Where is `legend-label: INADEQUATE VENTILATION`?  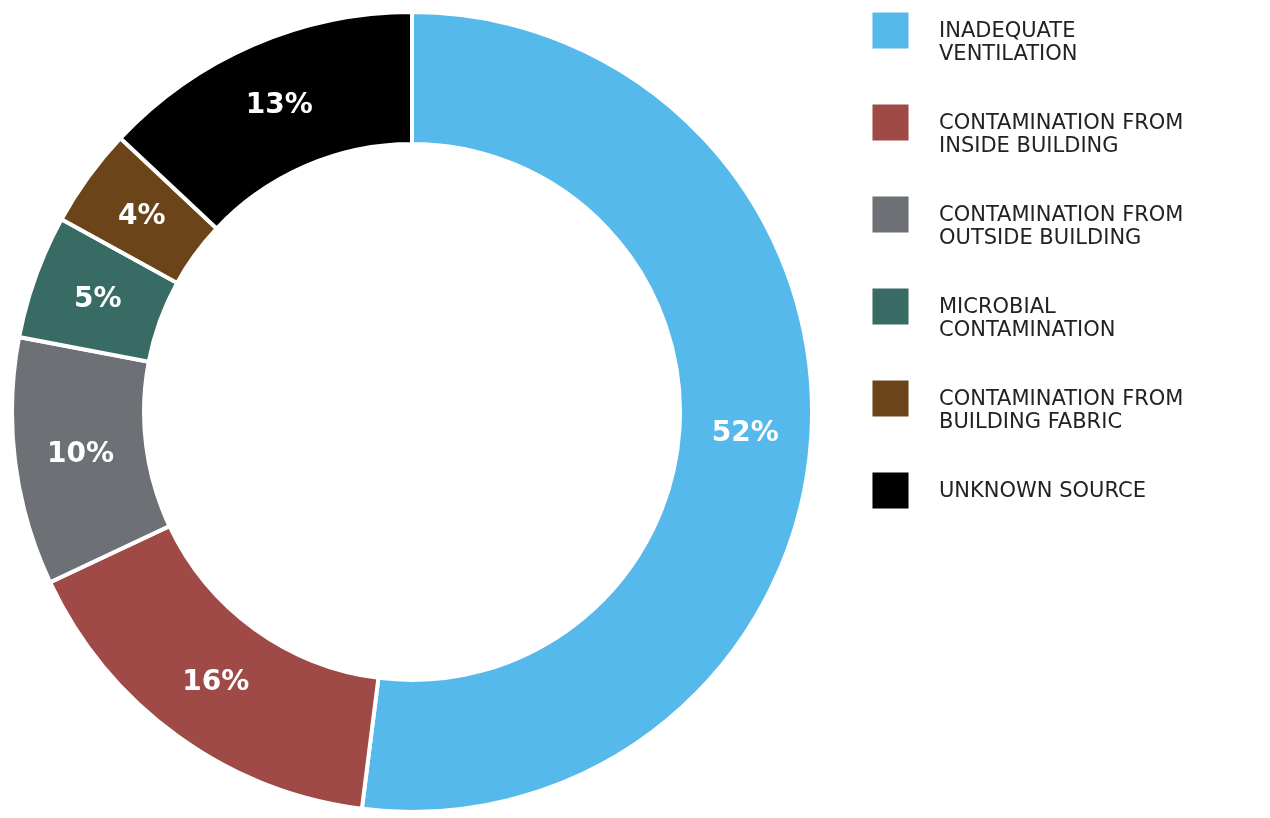 legend-label: INADEQUATE VENTILATION is located at coordinates (1008, 41).